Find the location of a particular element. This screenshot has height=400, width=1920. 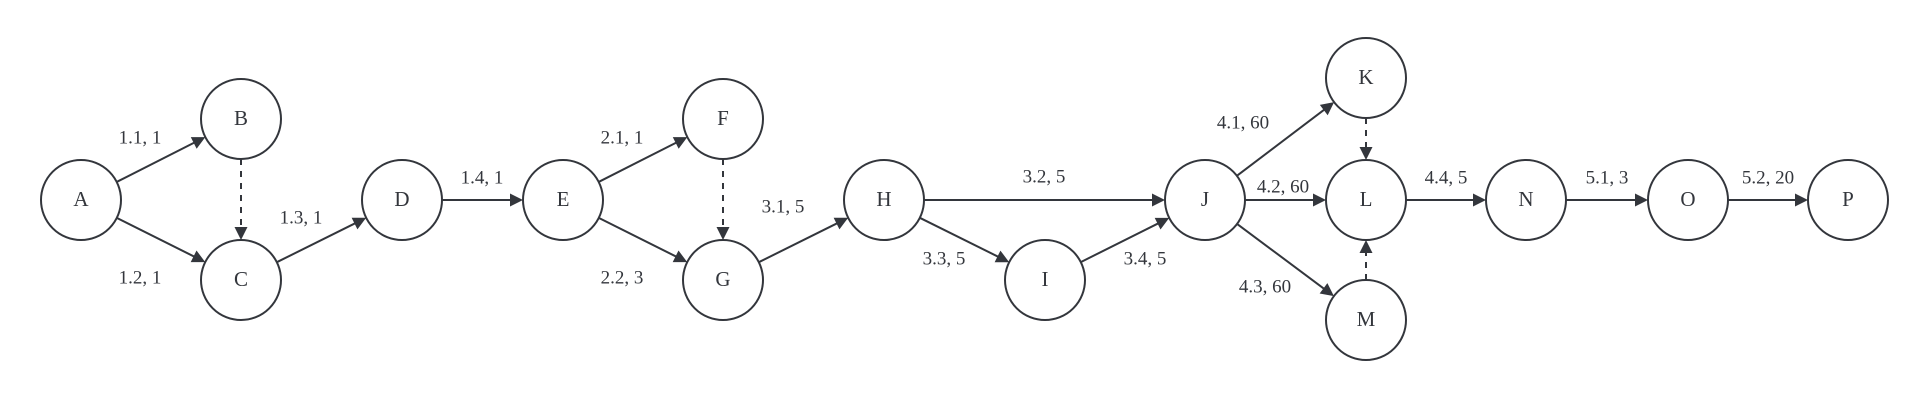

edge-n-o is located at coordinates (1607, 200).